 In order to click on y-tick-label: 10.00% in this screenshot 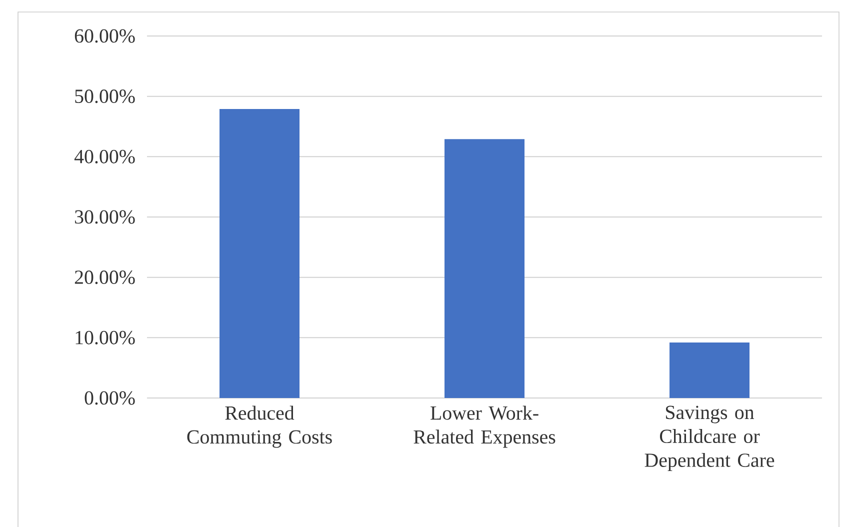, I will do `click(105, 337)`.